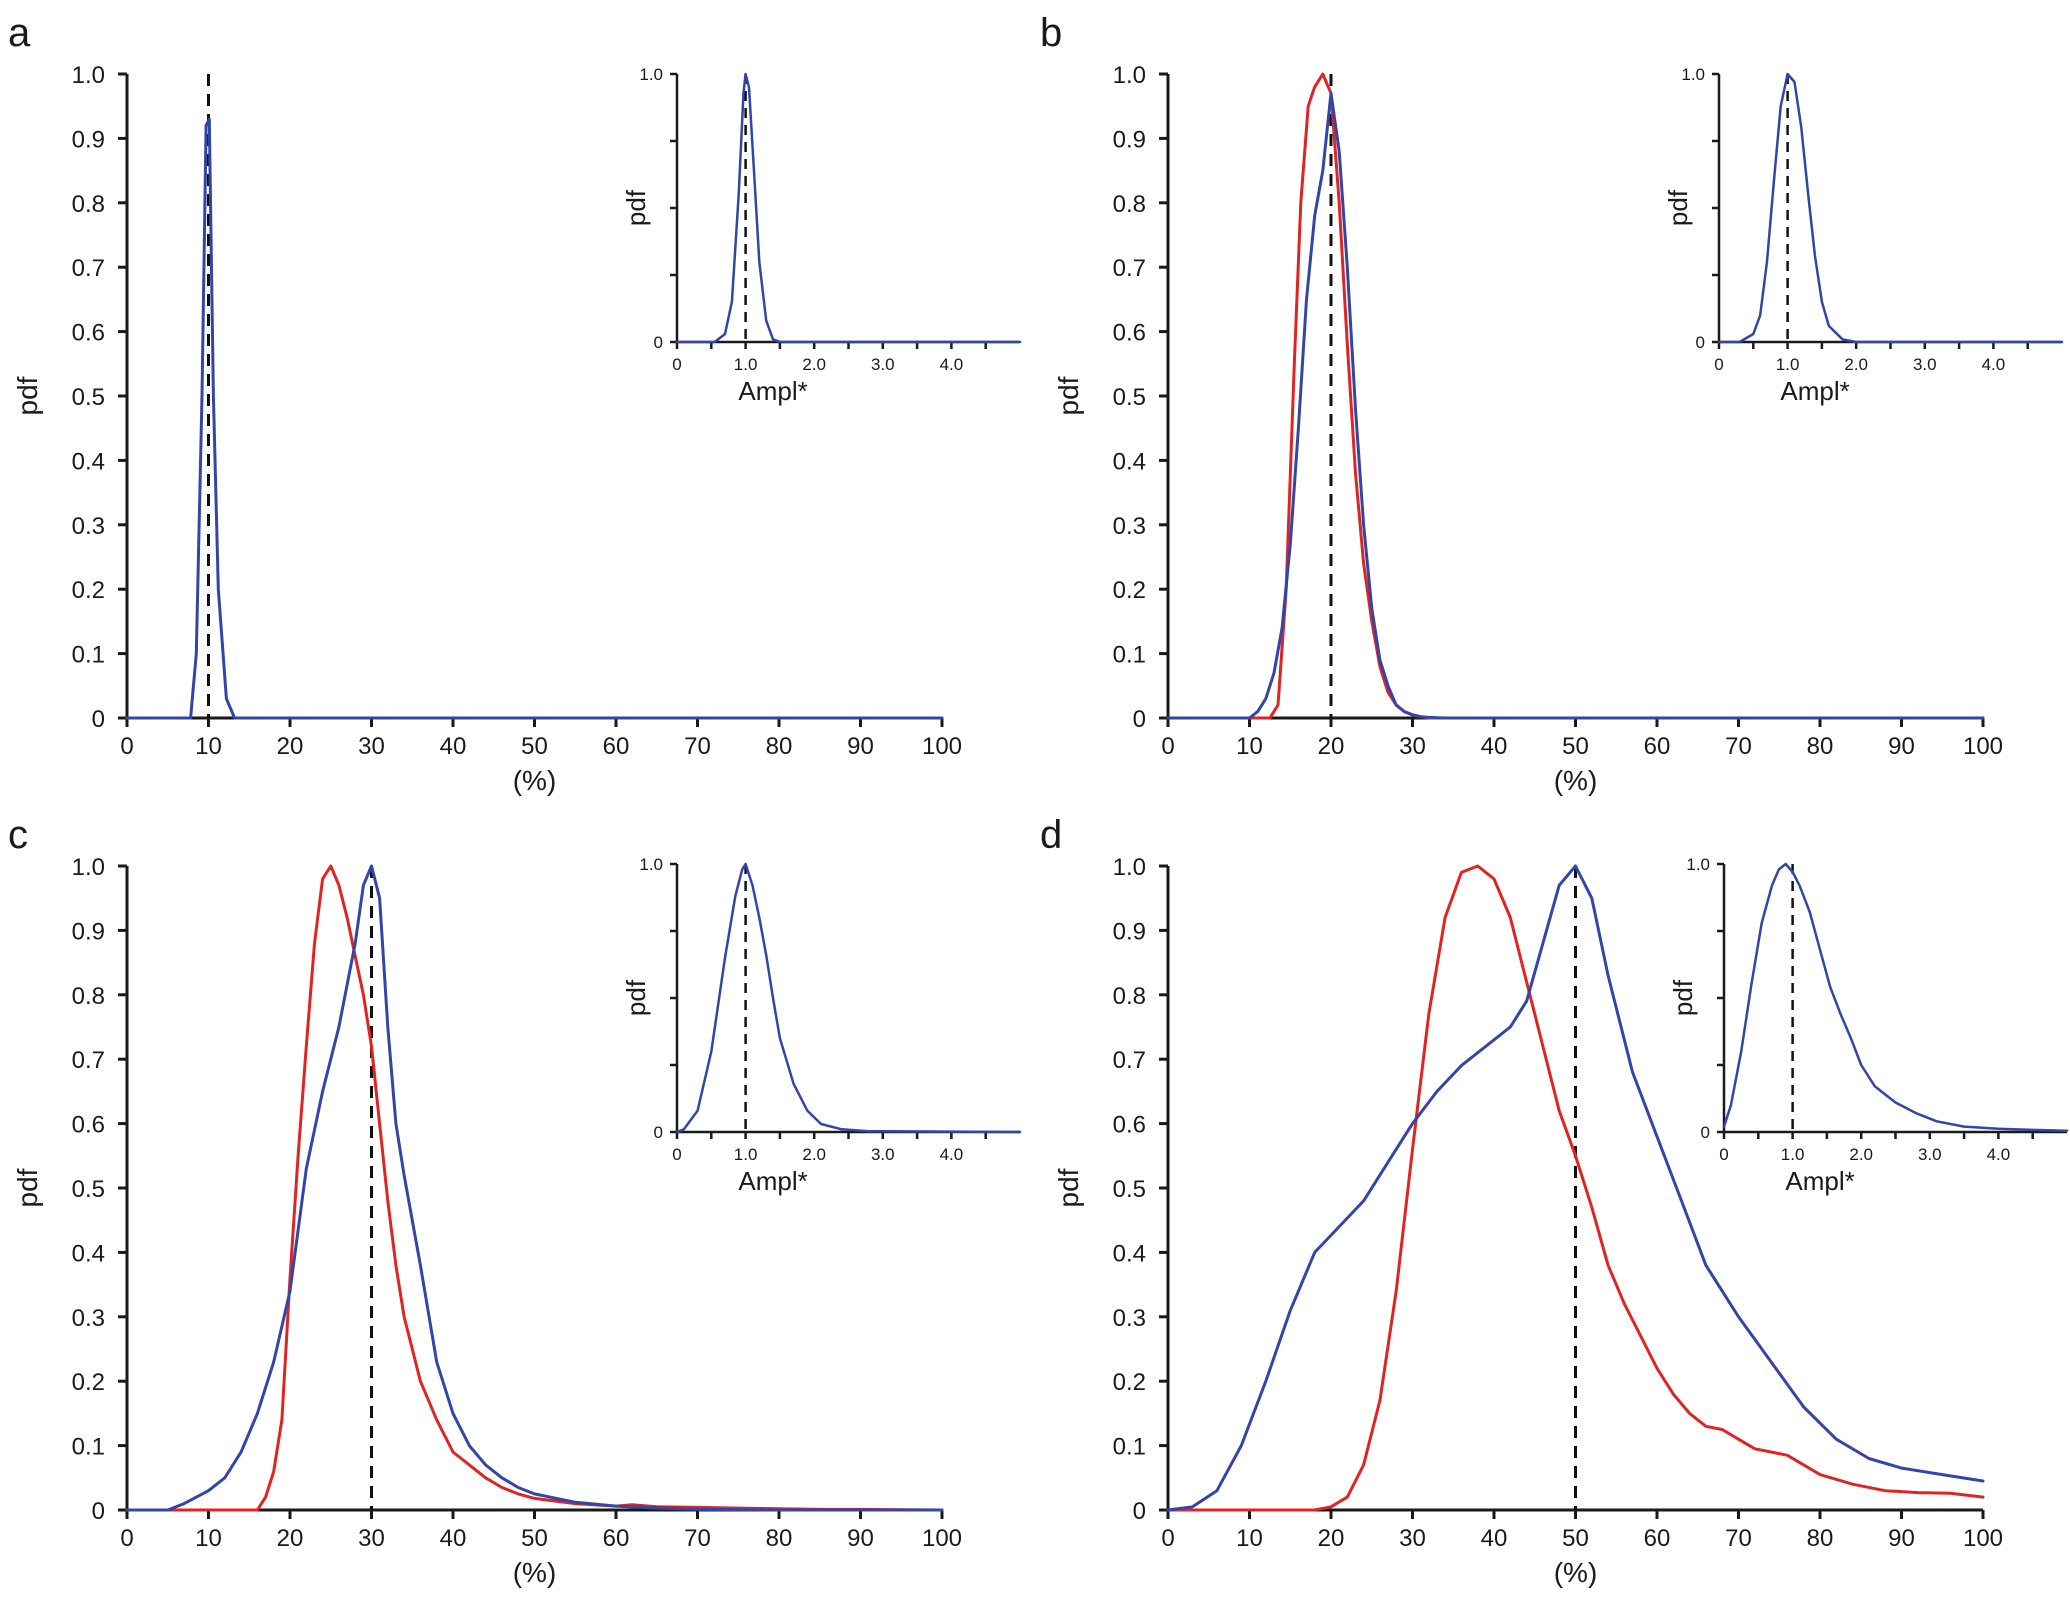 Image resolution: width=2070 pixels, height=1605 pixels. Describe the element at coordinates (19, 33) in the screenshot. I see `panel-letter: a` at that location.